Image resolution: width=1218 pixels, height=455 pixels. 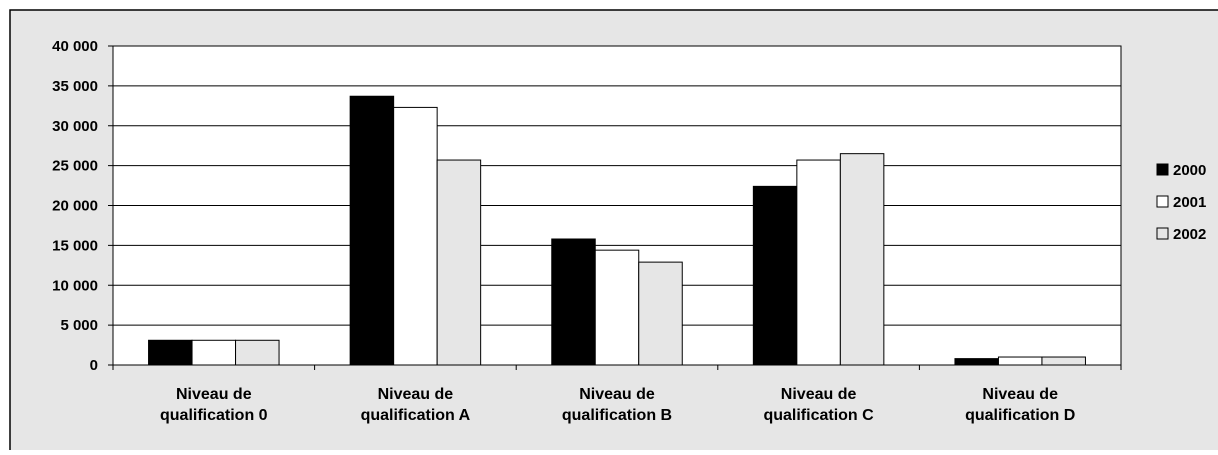 I want to click on legend-swatch-2000, so click(x=1162, y=169).